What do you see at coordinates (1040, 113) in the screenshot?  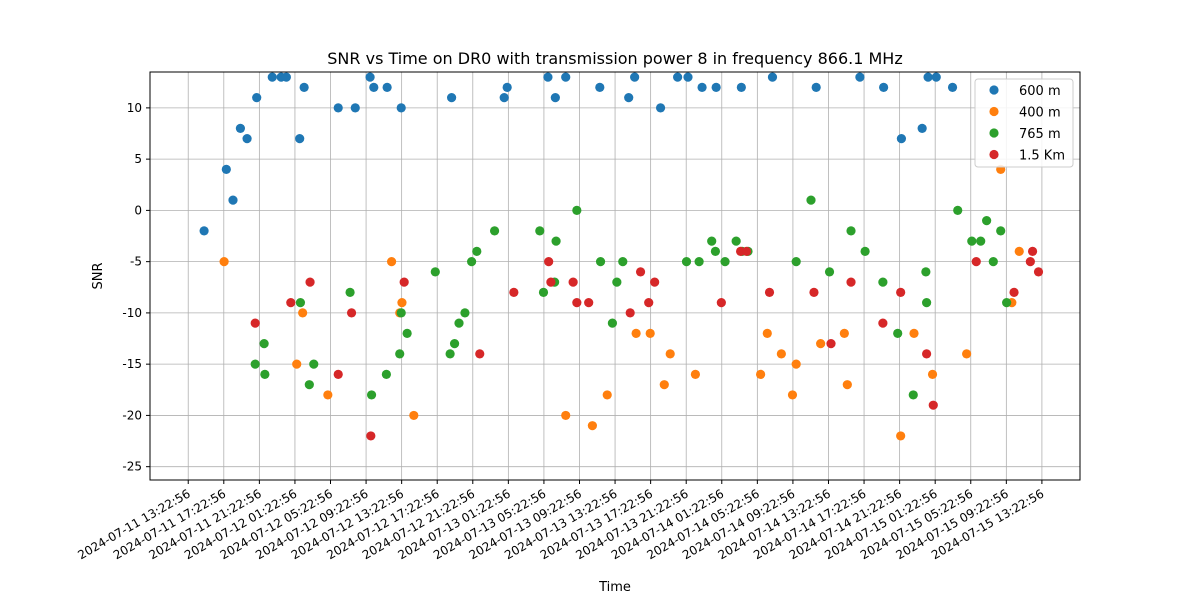 I see `legend-label: 400 m` at bounding box center [1040, 113].